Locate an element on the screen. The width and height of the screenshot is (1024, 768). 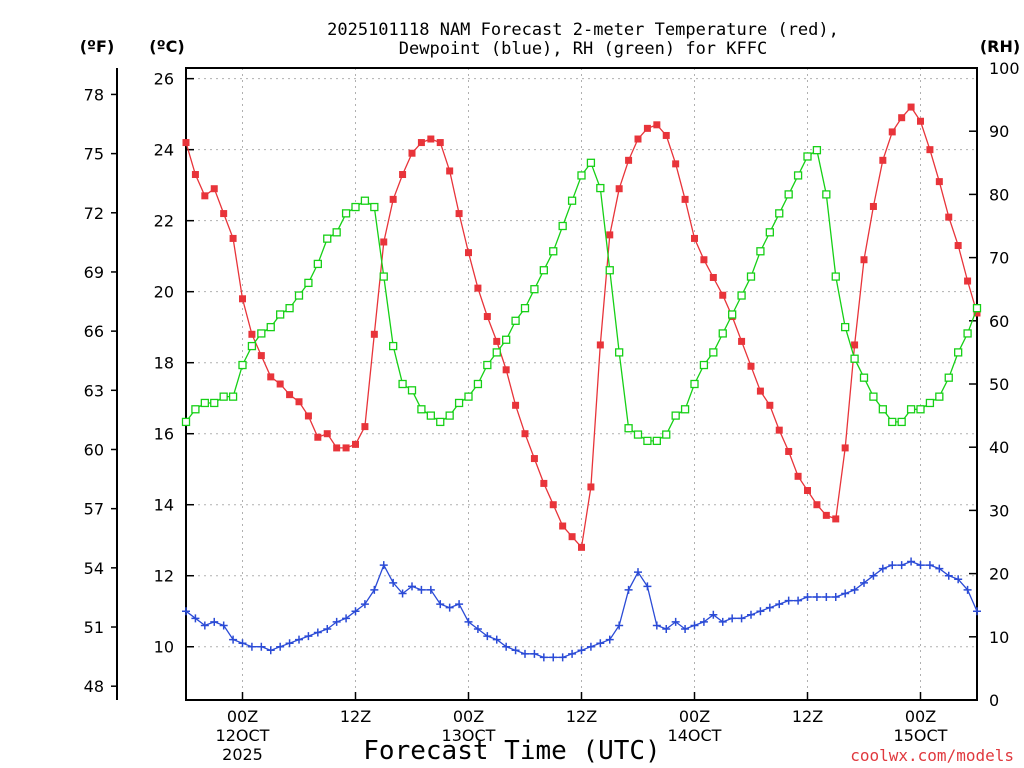
chart-title-line2: Dewpoint (blue), RH (green) for KFFC is located at coordinates (583, 49).